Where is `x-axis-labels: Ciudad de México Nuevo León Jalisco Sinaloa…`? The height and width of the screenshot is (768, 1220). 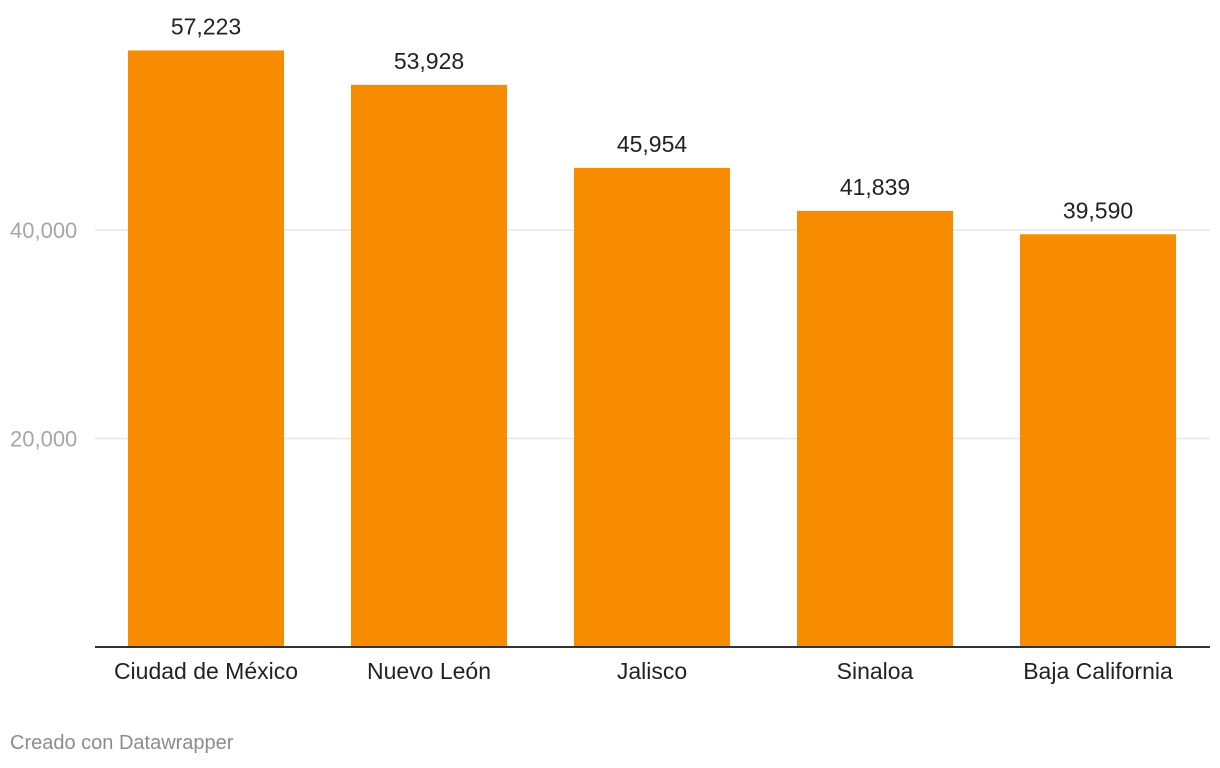 x-axis-labels: Ciudad de México Nuevo León Jalisco Sinaloa… is located at coordinates (643, 671).